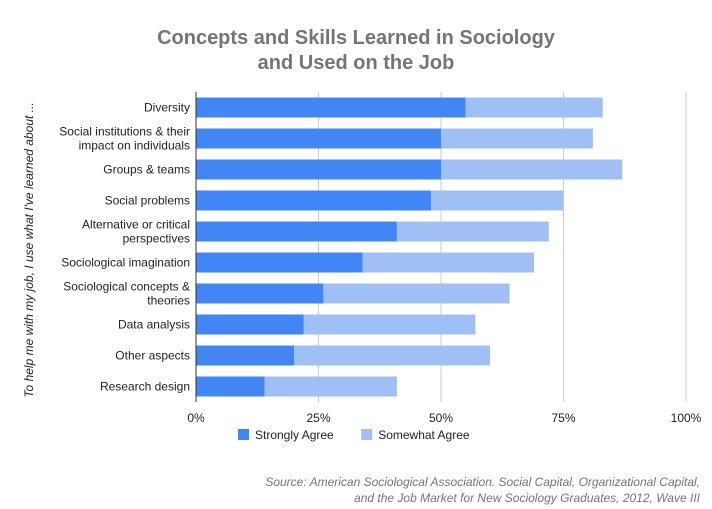  What do you see at coordinates (146, 170) in the screenshot?
I see `category-label: Groups & teams` at bounding box center [146, 170].